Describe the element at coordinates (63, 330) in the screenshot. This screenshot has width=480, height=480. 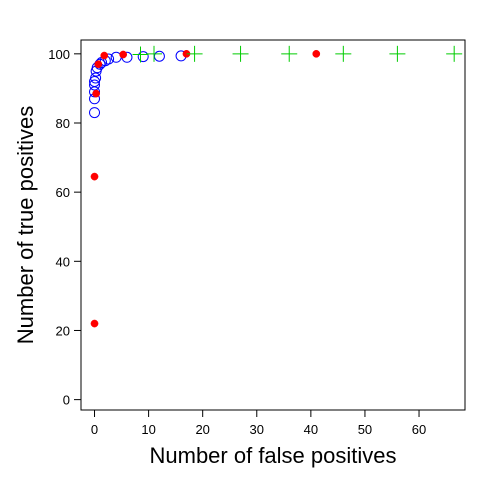
I see `y-tick-label: 20` at that location.